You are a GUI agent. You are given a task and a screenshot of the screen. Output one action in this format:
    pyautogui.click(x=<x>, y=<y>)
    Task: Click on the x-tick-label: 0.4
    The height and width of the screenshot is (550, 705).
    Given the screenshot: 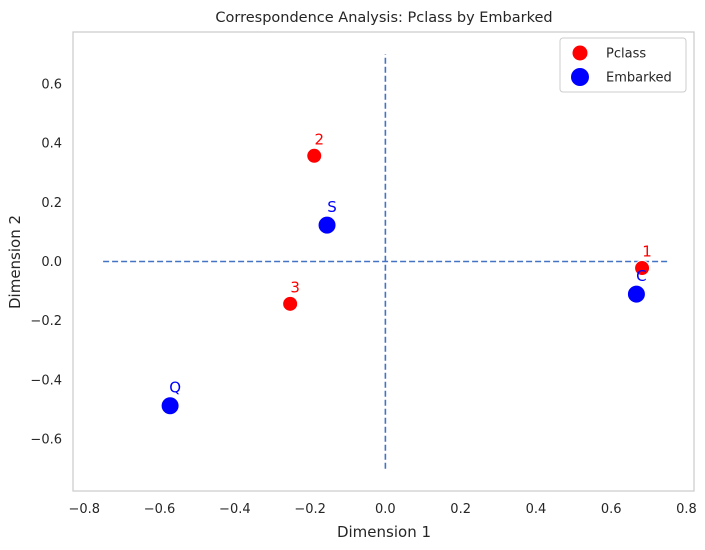 What is the action you would take?
    pyautogui.click(x=536, y=509)
    